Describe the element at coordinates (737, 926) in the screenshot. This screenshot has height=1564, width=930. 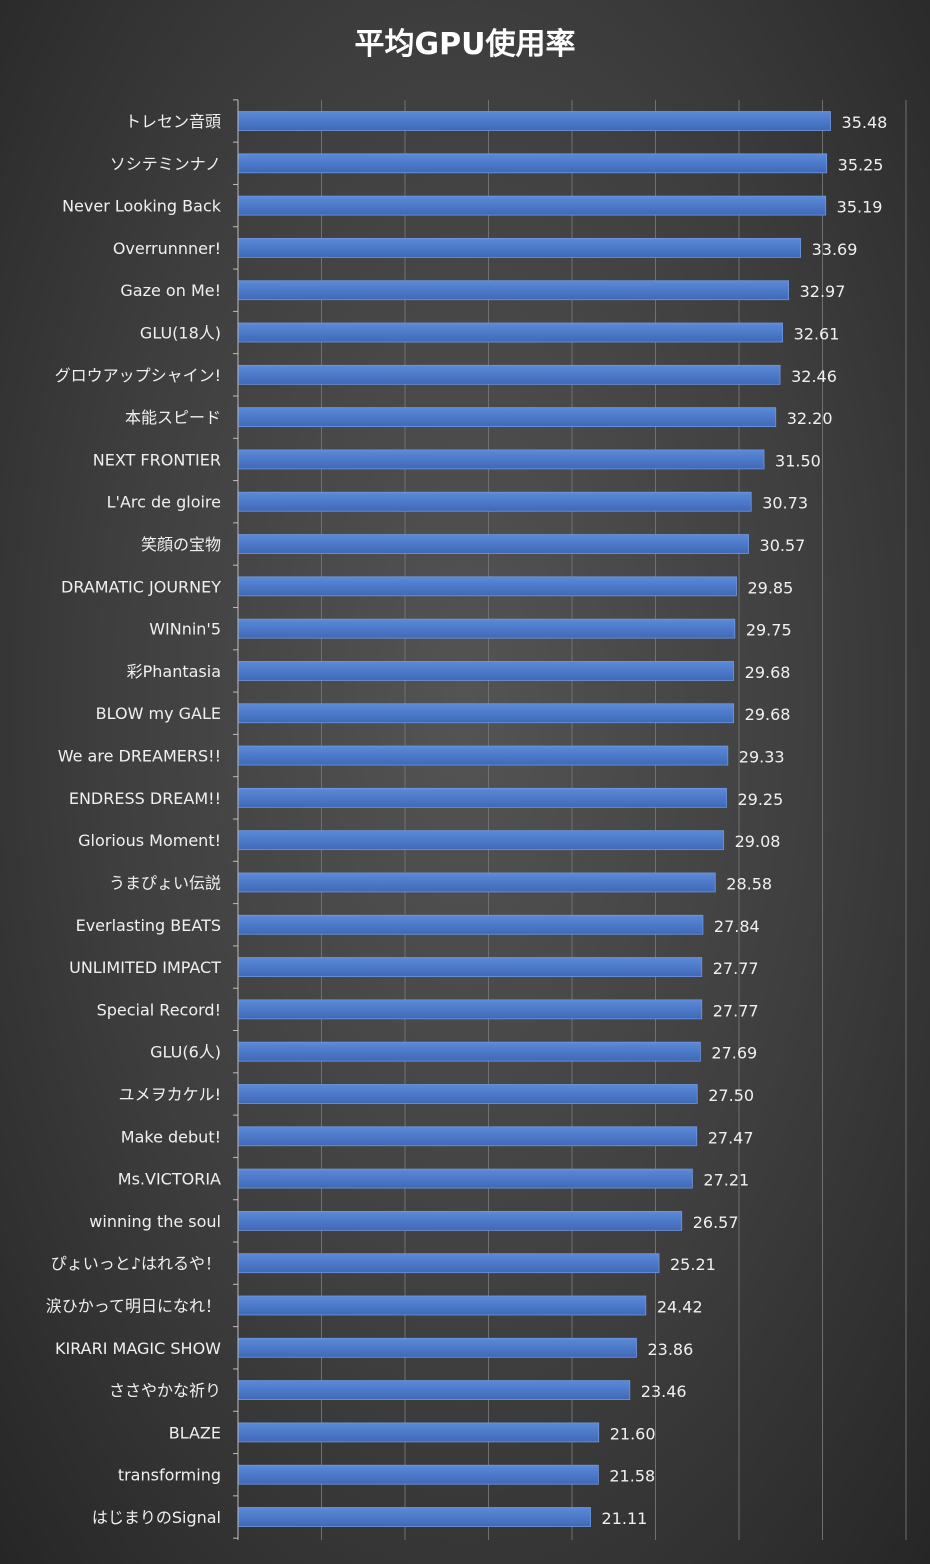
I see `value-label-19: 27.84` at that location.